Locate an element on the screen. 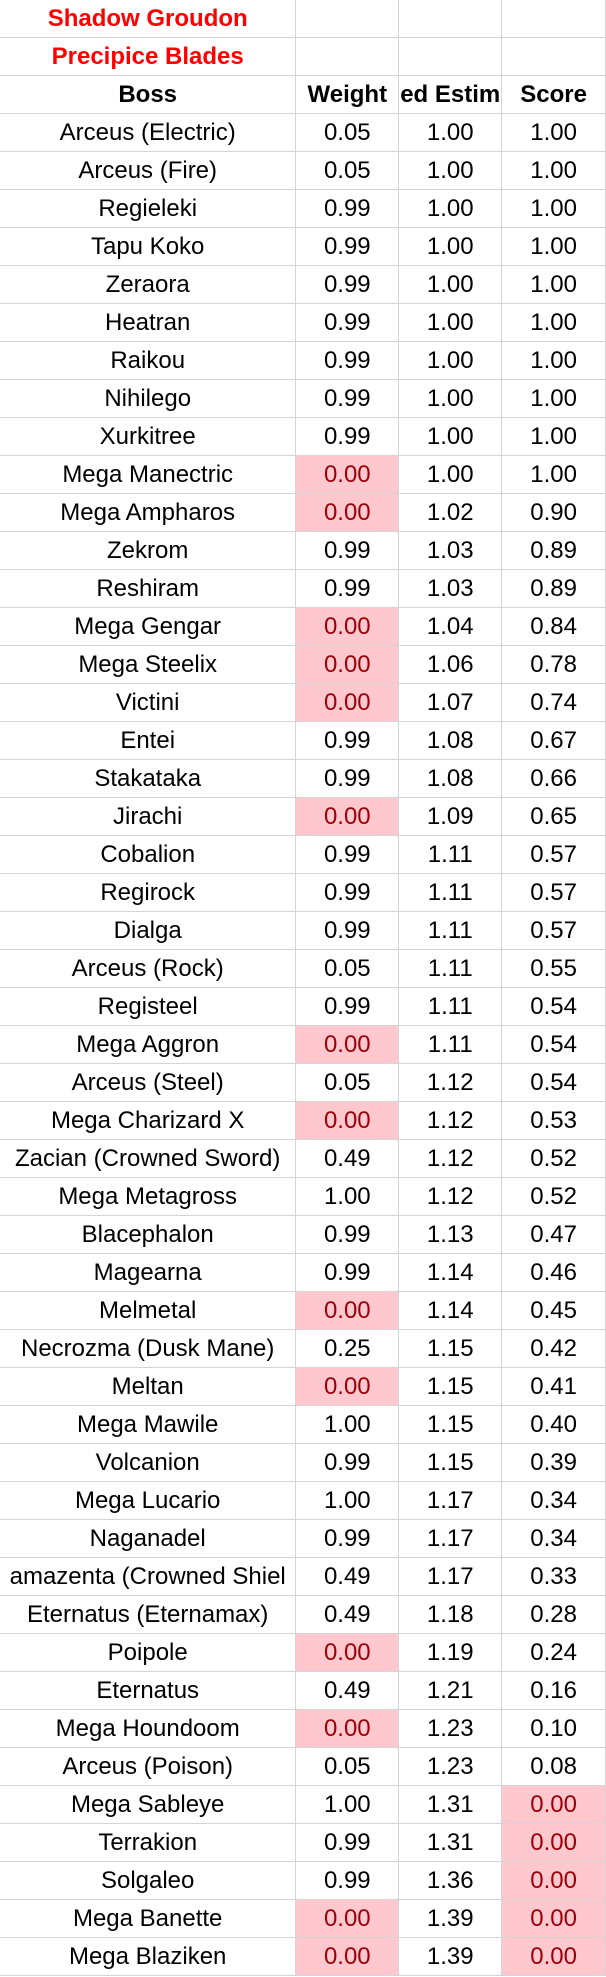 The width and height of the screenshot is (606, 1977). boss-cell: Regirock is located at coordinates (148, 892).